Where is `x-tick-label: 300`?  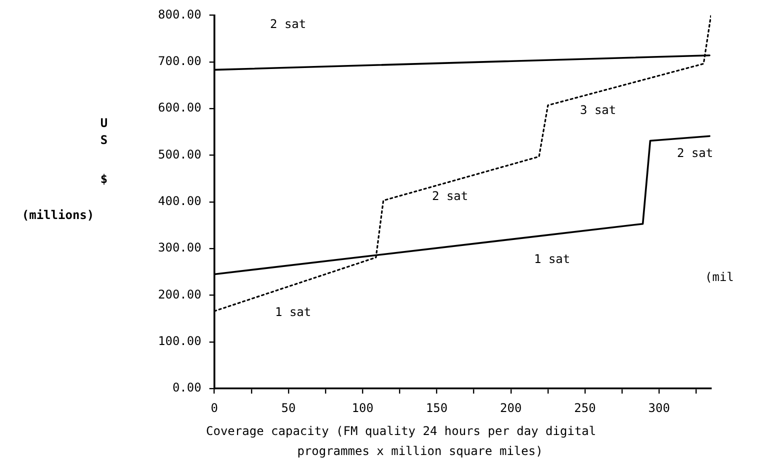
x-tick-label: 300 is located at coordinates (659, 407).